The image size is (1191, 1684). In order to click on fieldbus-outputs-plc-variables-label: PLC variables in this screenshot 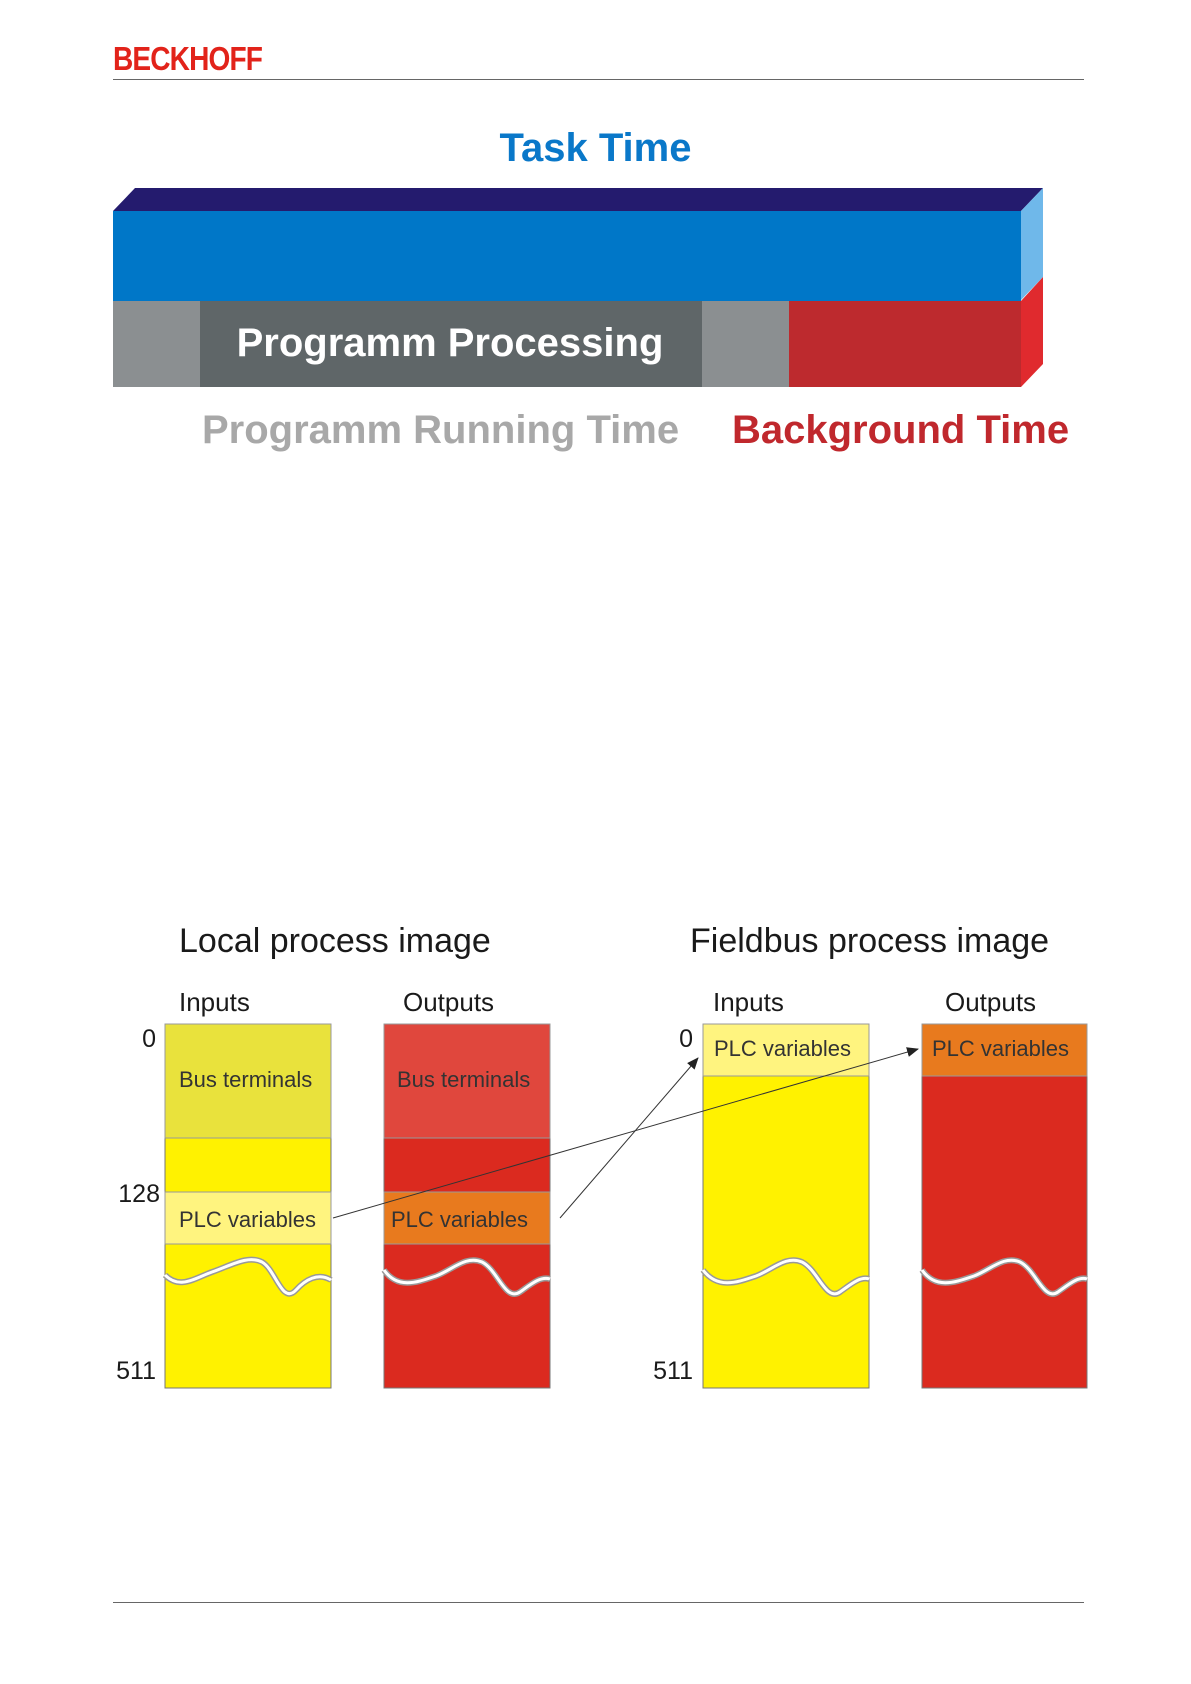, I will do `click(1000, 1048)`.